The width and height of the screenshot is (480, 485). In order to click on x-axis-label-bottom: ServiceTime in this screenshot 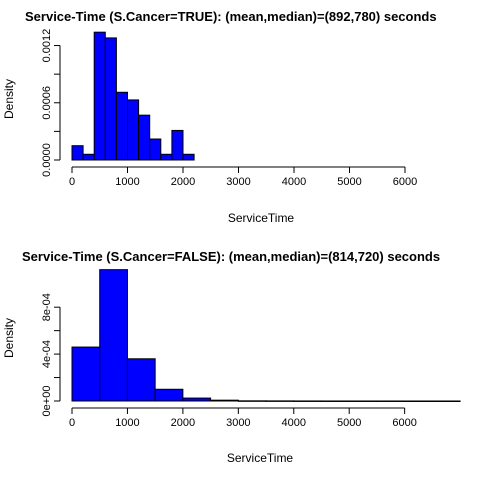, I will do `click(260, 458)`.